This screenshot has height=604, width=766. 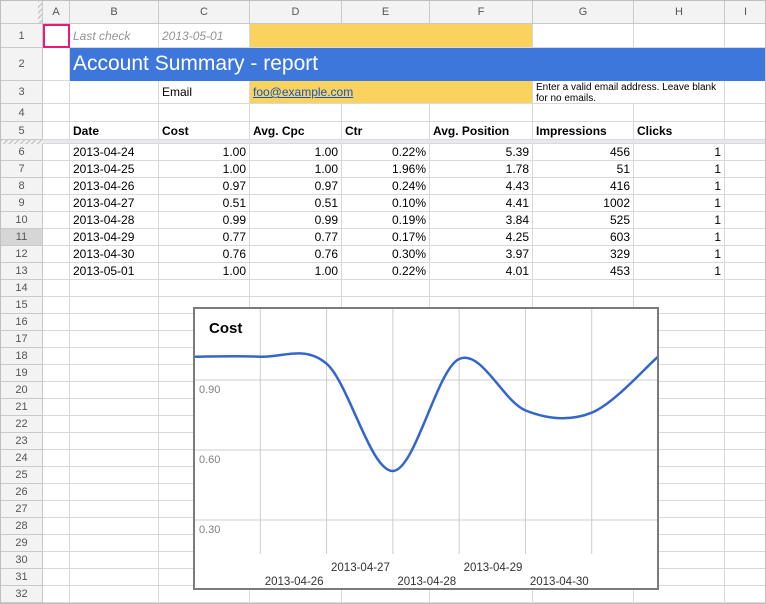 What do you see at coordinates (745, 113) in the screenshot?
I see `cell-I4` at bounding box center [745, 113].